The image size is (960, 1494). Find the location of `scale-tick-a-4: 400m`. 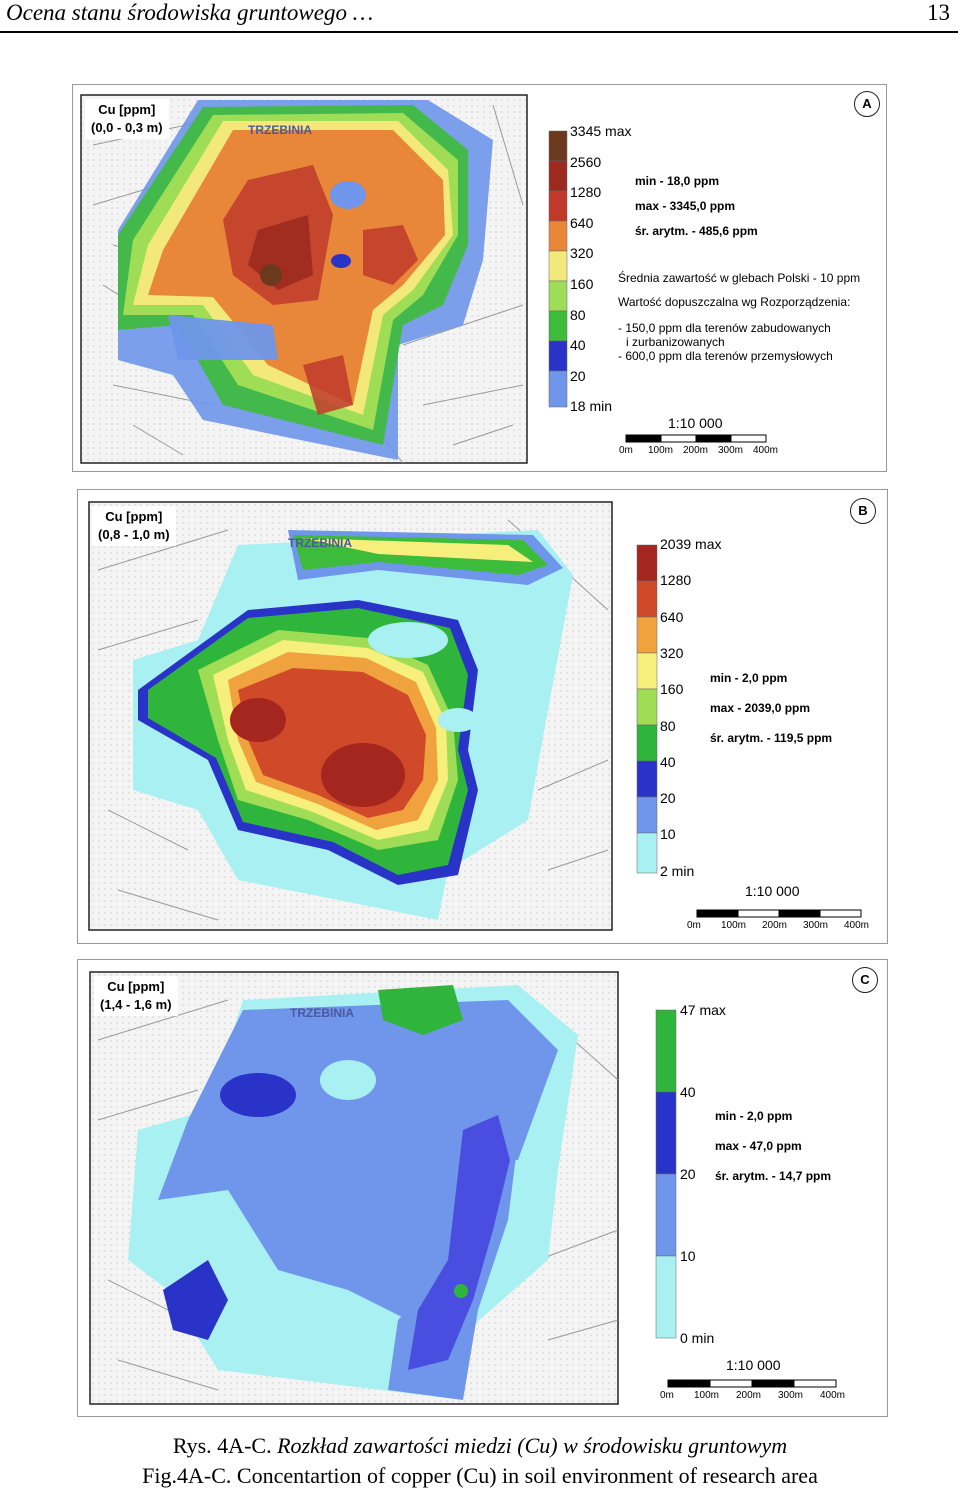

scale-tick-a-4: 400m is located at coordinates (766, 450).